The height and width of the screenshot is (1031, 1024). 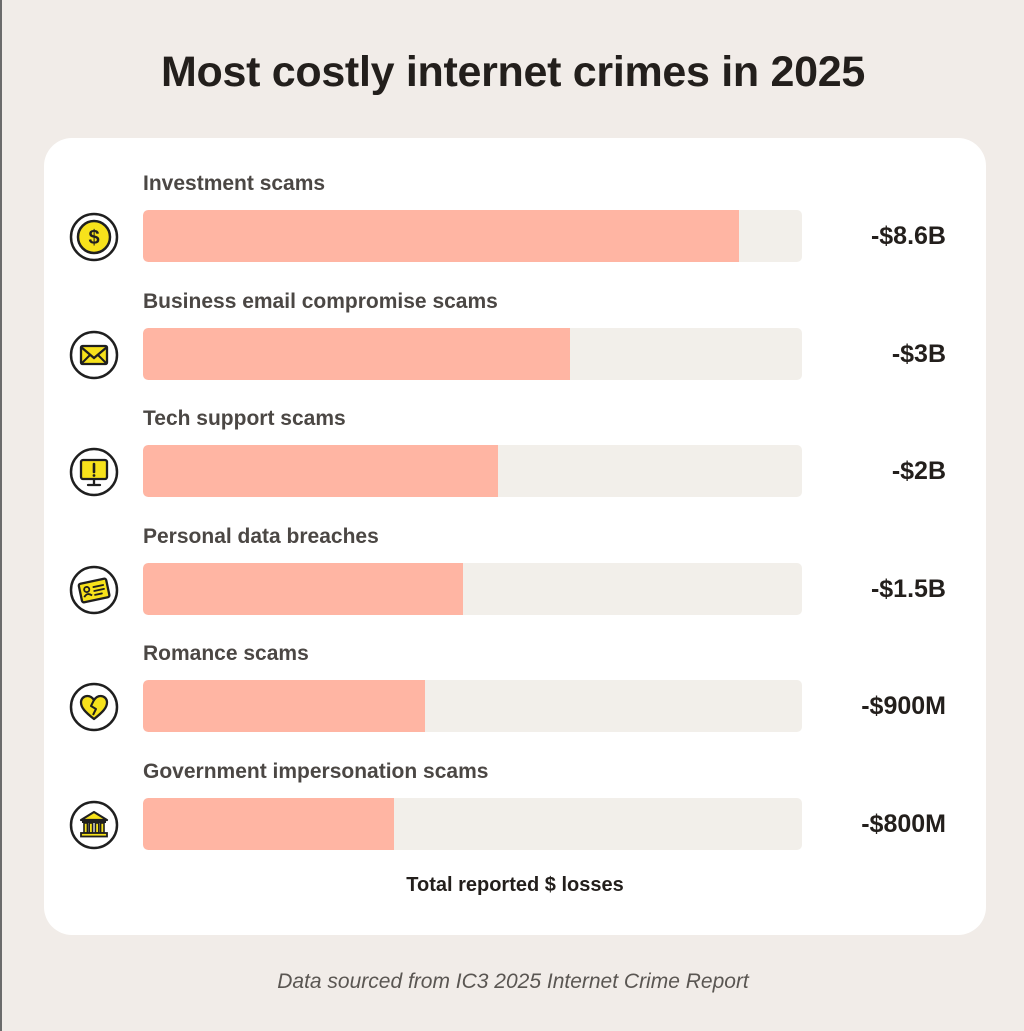 I want to click on bar-row: Government impersonation scams -$800M, so click(x=515, y=788).